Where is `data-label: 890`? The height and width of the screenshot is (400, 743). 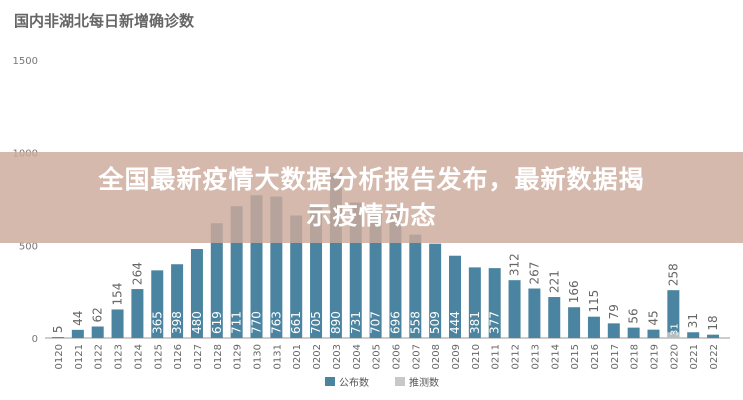 data-label: 890 is located at coordinates (336, 322).